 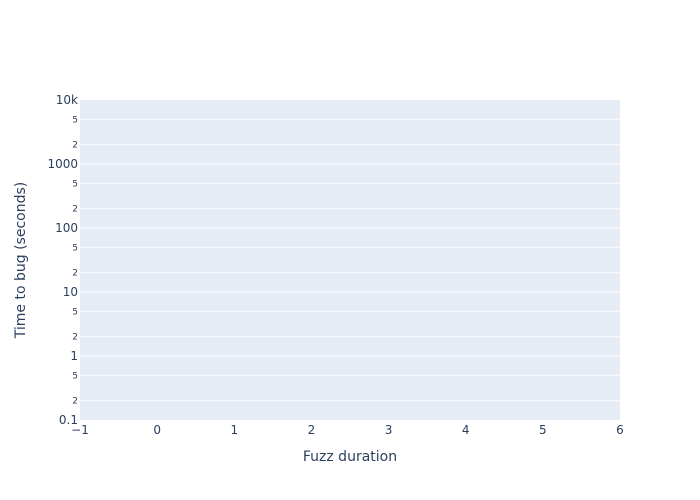 I want to click on y-major-tick-label: 1000, so click(x=62, y=164).